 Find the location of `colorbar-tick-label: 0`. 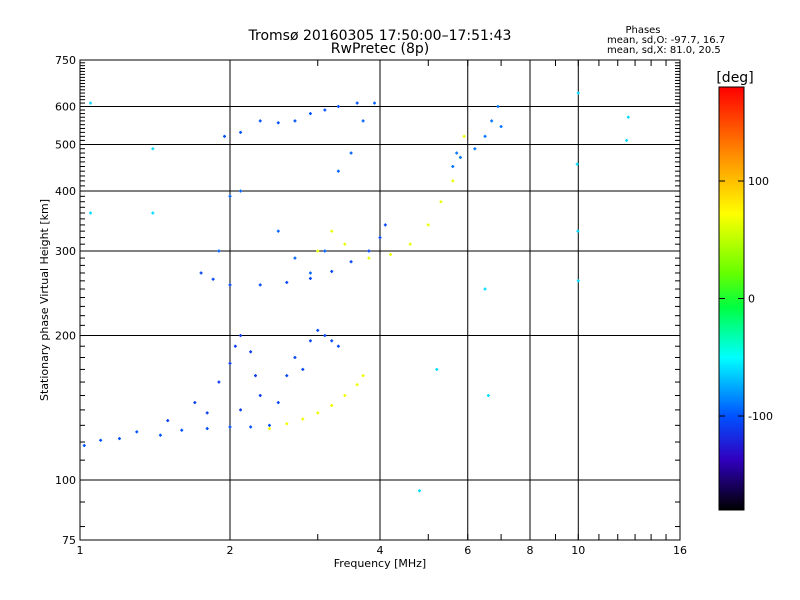

colorbar-tick-label: 0 is located at coordinates (751, 299).